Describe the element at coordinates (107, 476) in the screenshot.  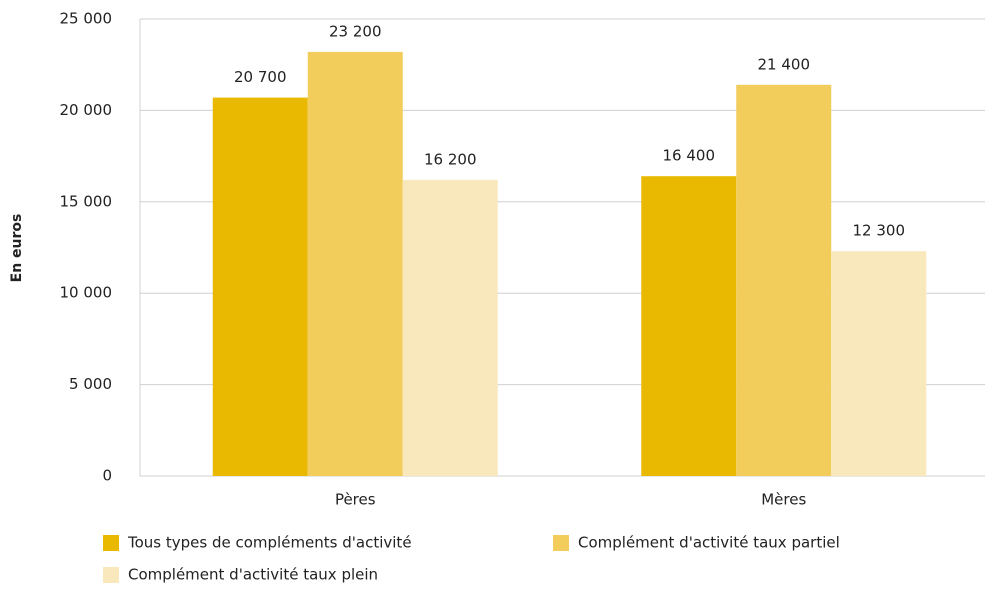
I see `y-tick-label: 0` at that location.